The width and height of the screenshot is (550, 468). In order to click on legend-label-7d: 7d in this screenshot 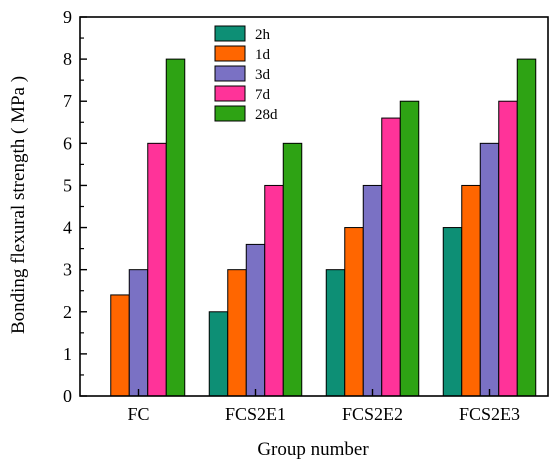, I will do `click(263, 95)`.